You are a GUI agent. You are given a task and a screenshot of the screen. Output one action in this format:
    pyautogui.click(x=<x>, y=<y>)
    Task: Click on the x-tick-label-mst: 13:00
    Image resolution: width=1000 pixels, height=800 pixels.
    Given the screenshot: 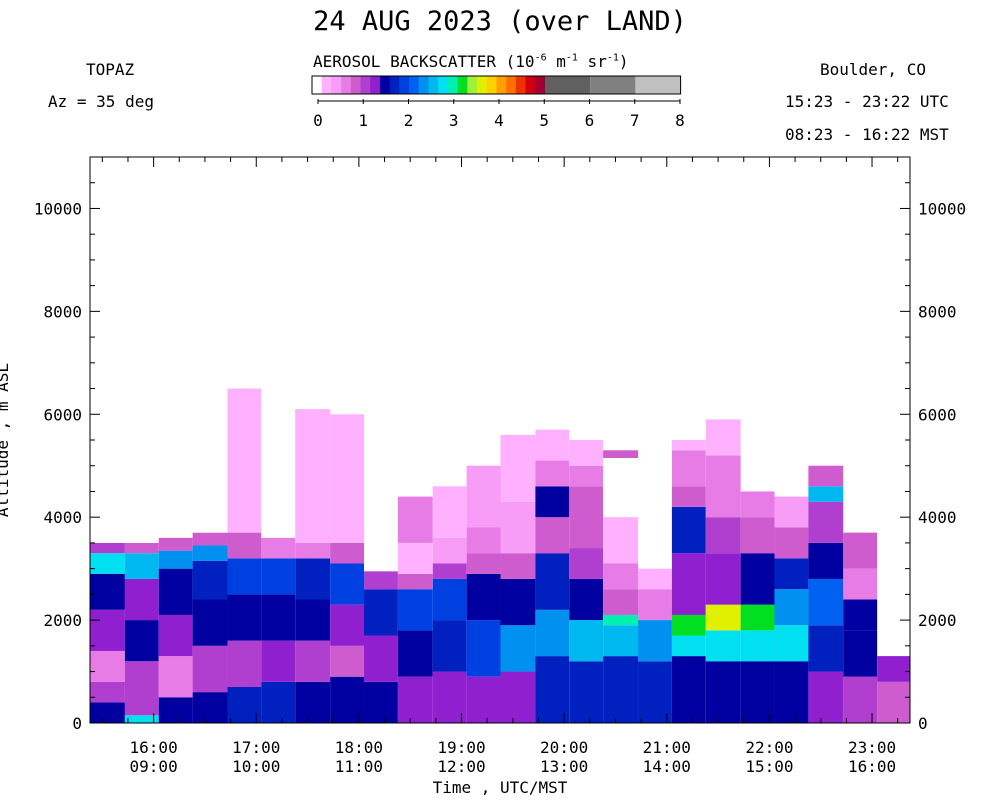 What is the action you would take?
    pyautogui.click(x=564, y=766)
    